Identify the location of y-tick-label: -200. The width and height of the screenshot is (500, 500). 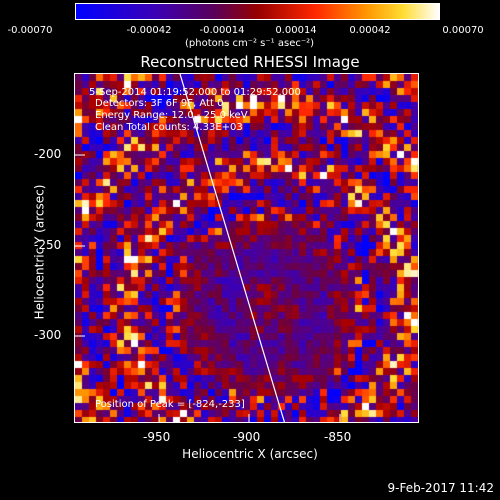
(48, 154).